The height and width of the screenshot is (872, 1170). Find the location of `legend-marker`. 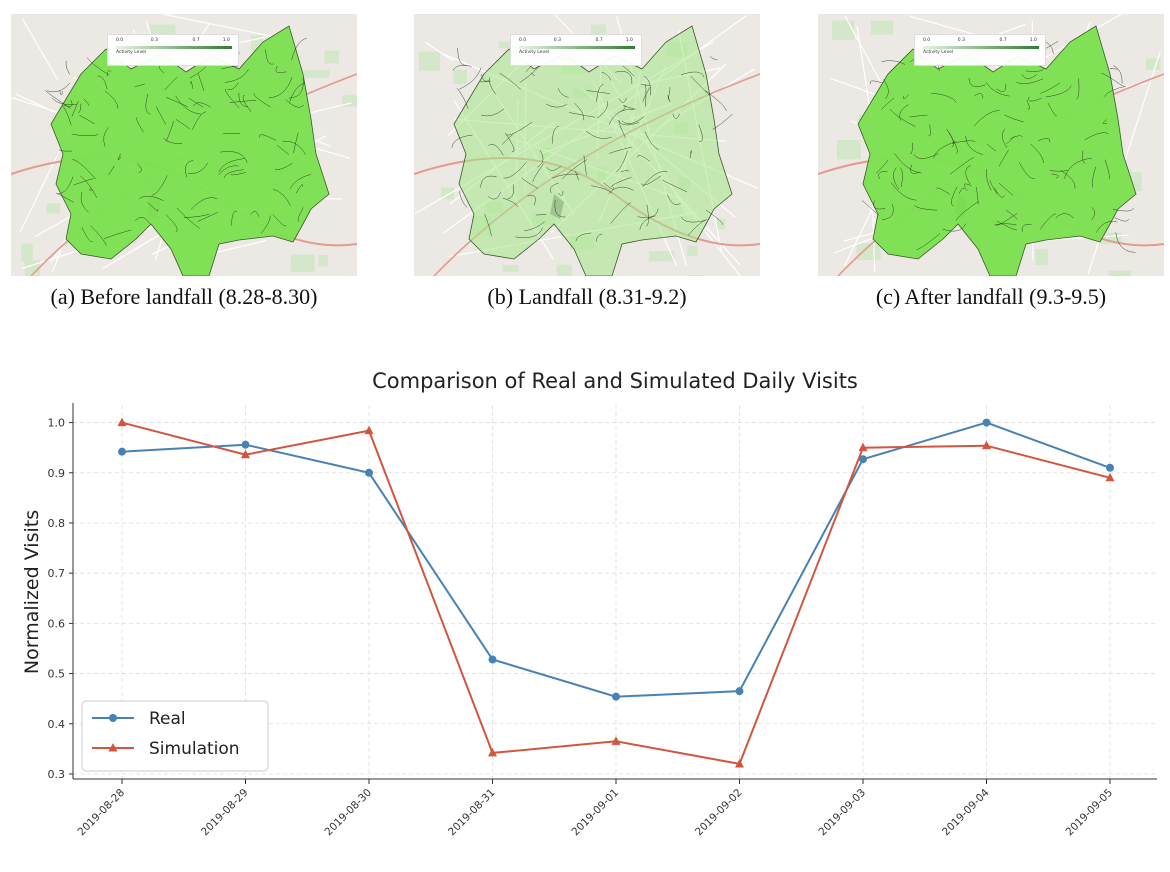

legend-marker is located at coordinates (113, 718).